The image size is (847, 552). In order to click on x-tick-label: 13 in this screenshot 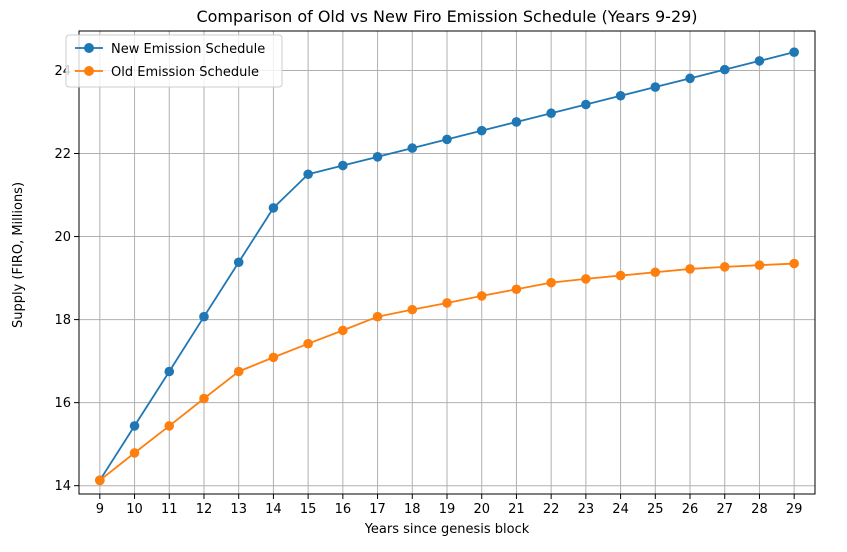, I will do `click(238, 509)`.